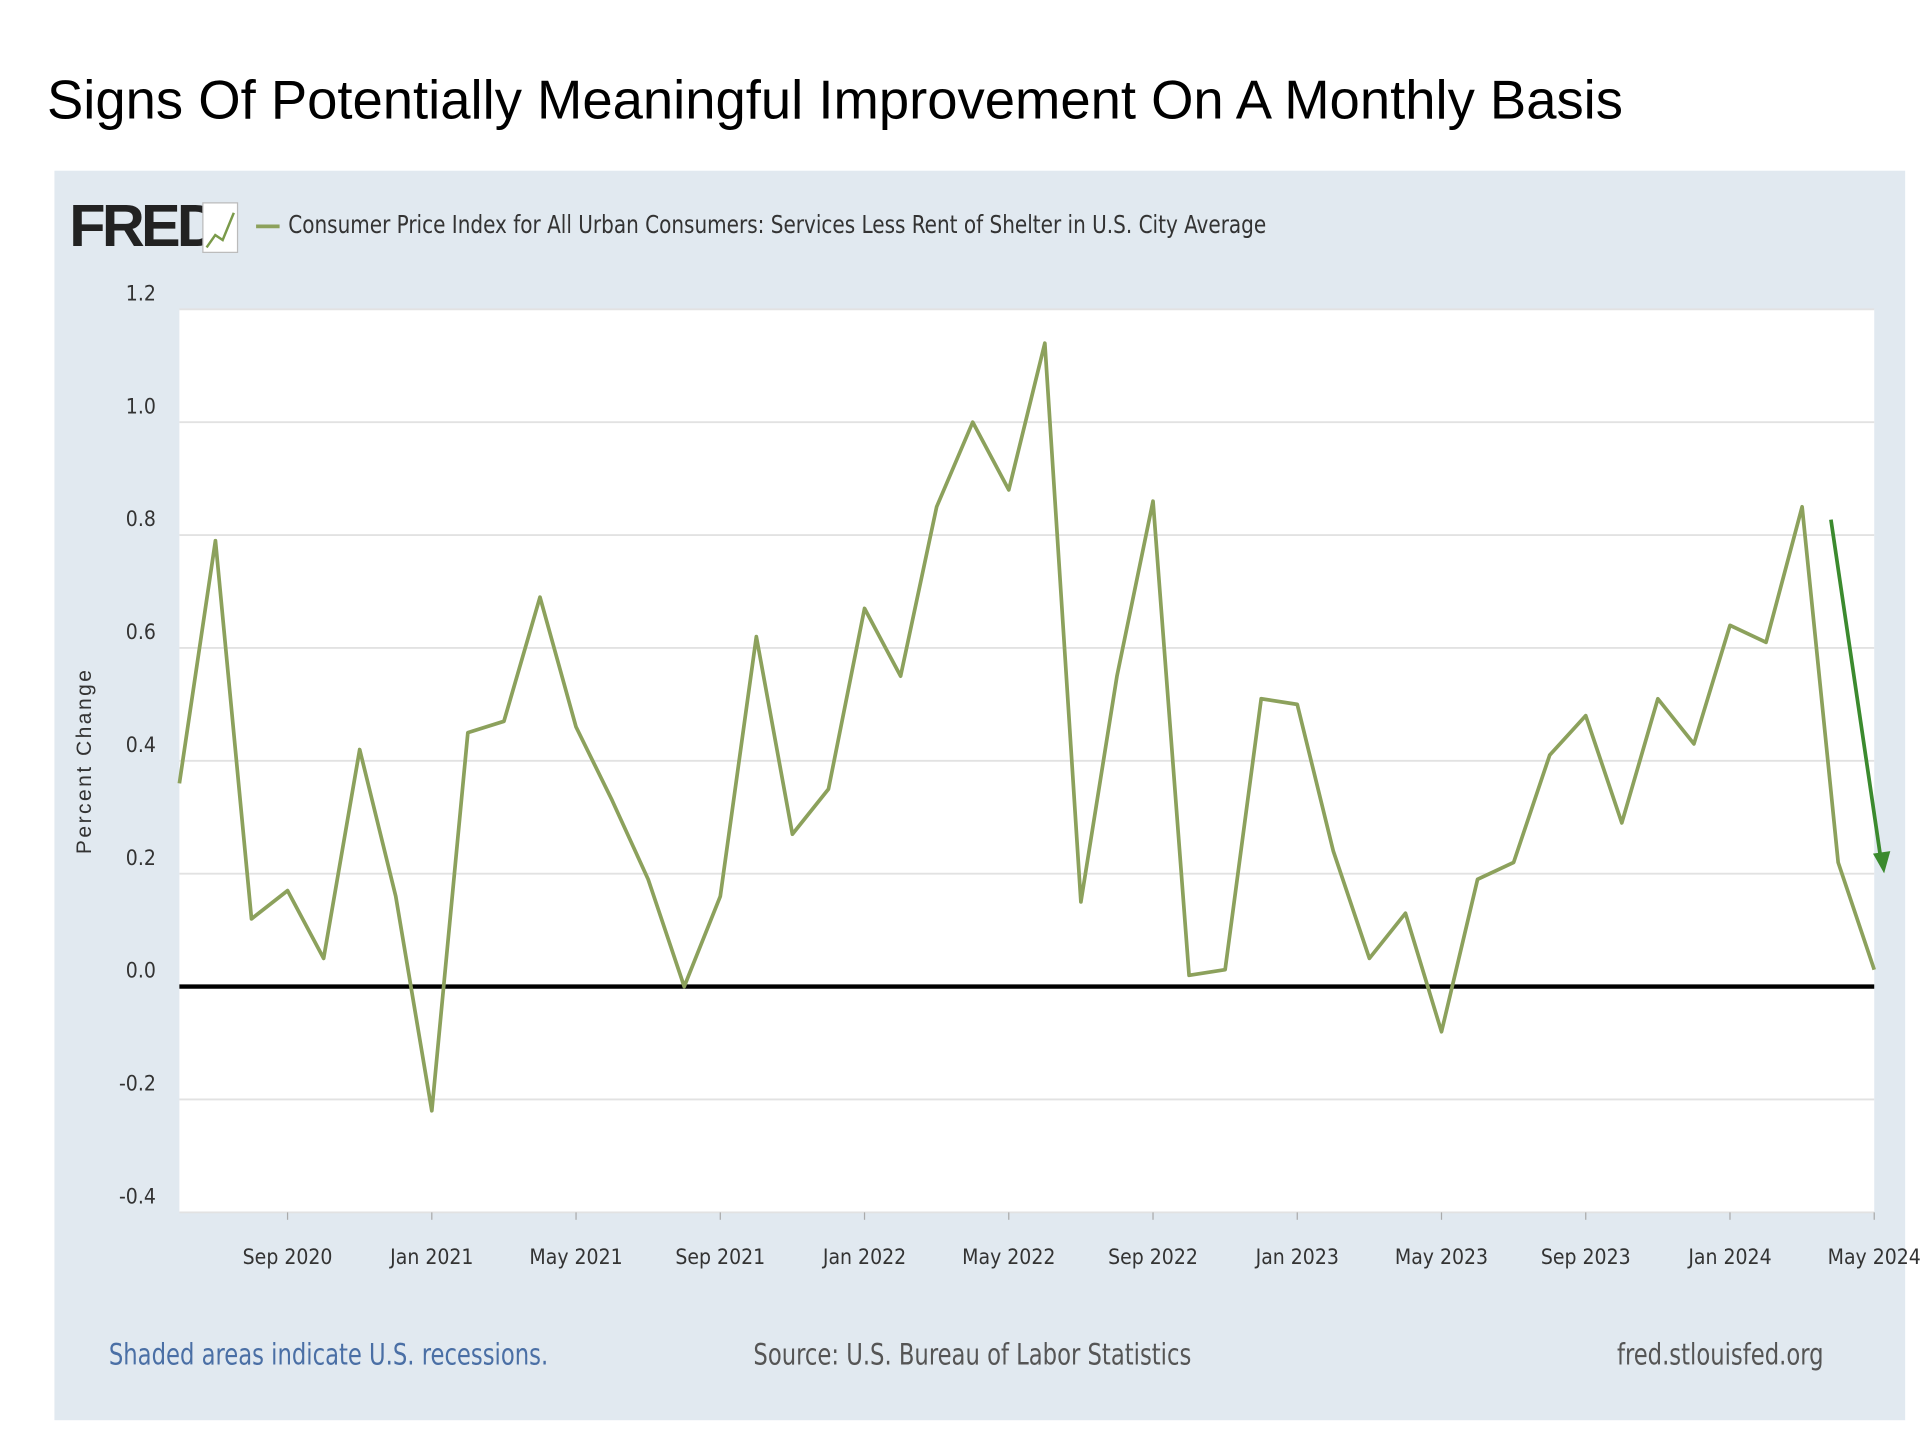 Image resolution: width=1920 pixels, height=1440 pixels. Describe the element at coordinates (575, 1256) in the screenshot. I see `x-tick-label: May 2021` at that location.